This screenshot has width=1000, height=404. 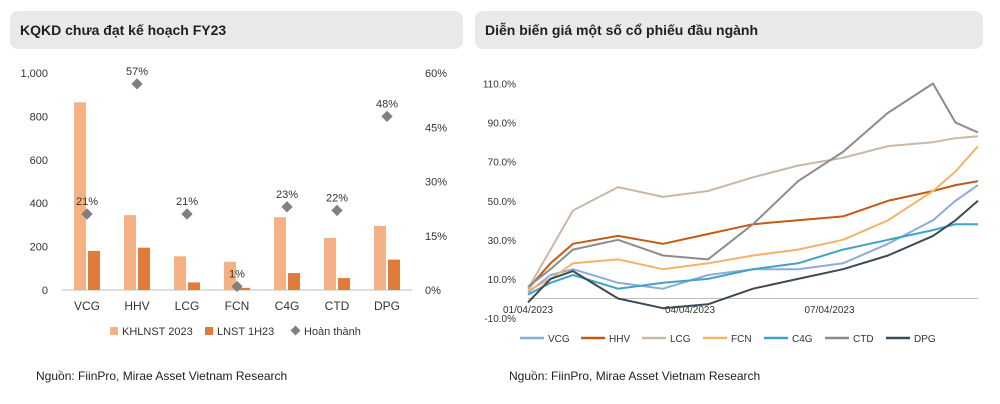 I want to click on category-label: LCG, so click(x=187, y=306).